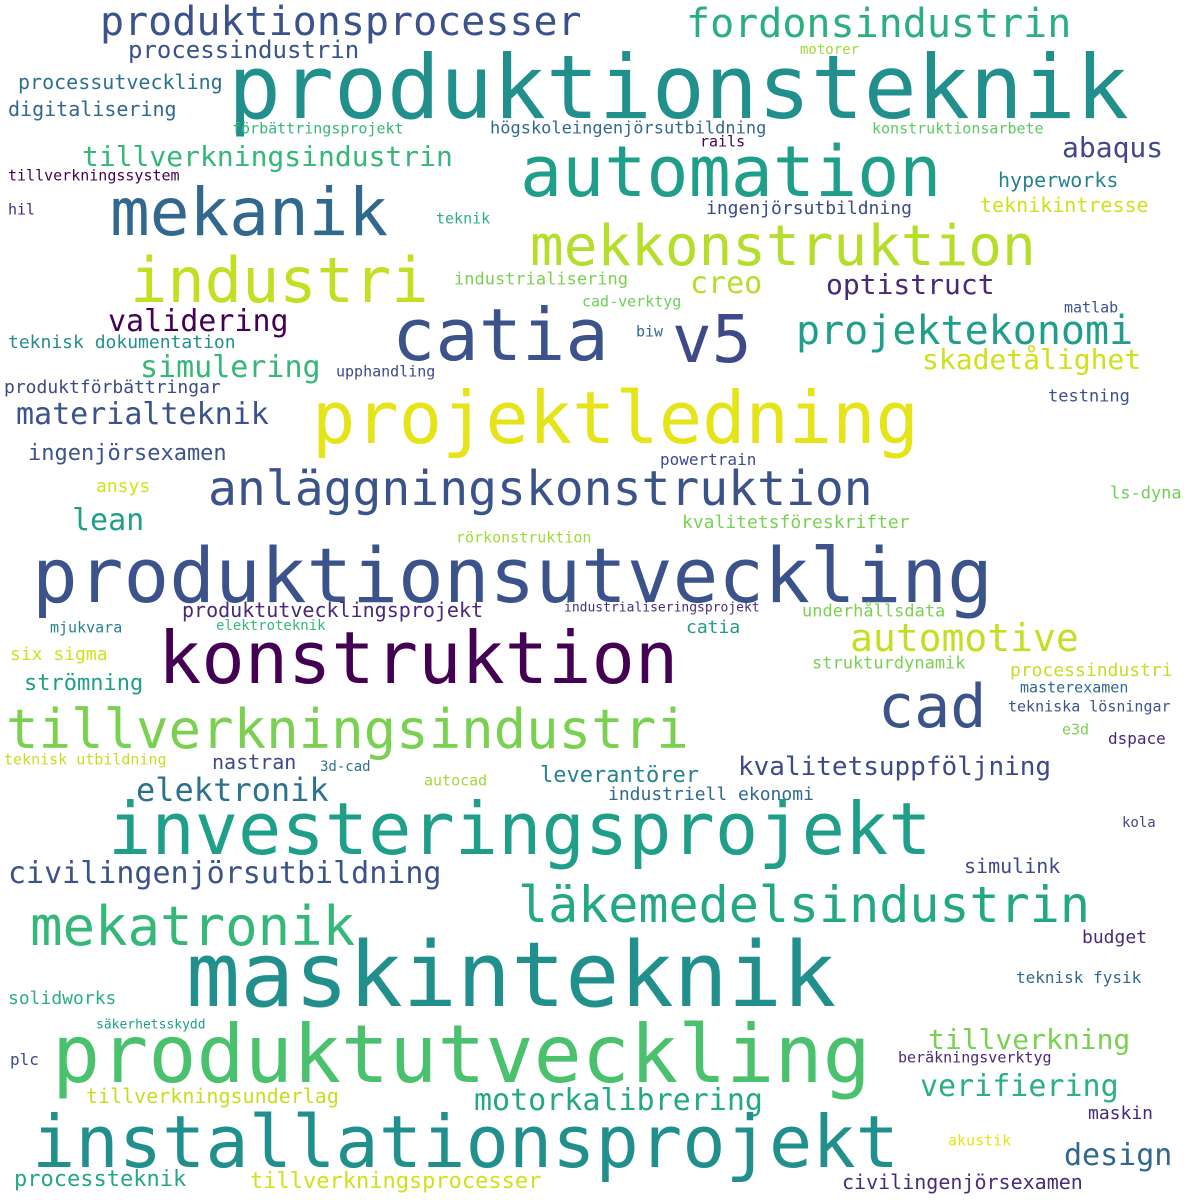 This screenshot has width=1200, height=1200. Describe the element at coordinates (84, 683) in the screenshot. I see `word: strömning` at that location.